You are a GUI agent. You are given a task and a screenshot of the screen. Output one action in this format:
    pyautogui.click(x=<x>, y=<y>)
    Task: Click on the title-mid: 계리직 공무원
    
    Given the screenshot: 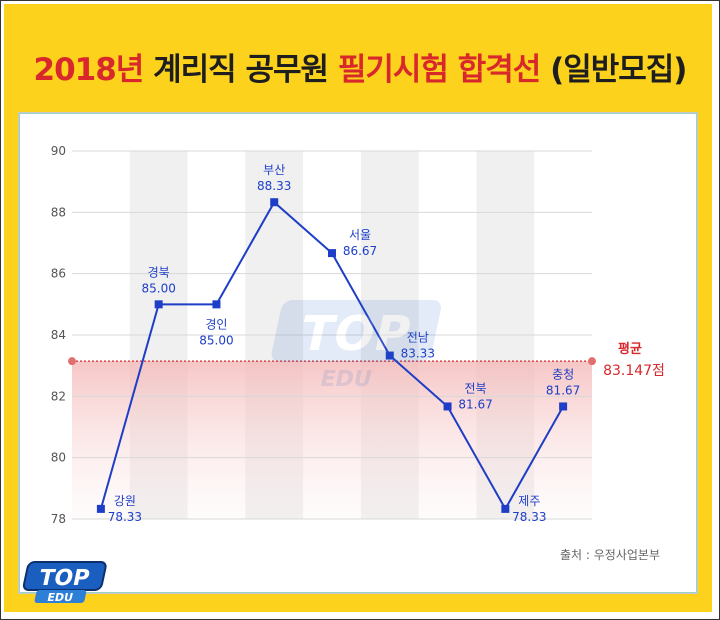 What is the action you would take?
    pyautogui.click(x=241, y=70)
    